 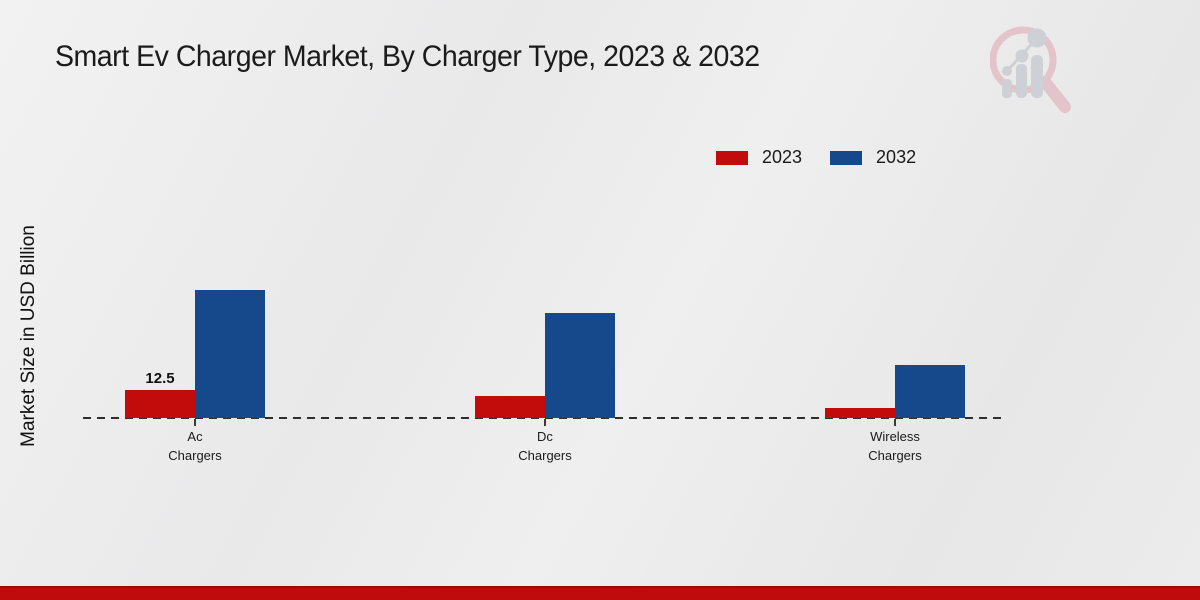 I want to click on bar-2032-wireless-chargers, so click(x=930, y=391).